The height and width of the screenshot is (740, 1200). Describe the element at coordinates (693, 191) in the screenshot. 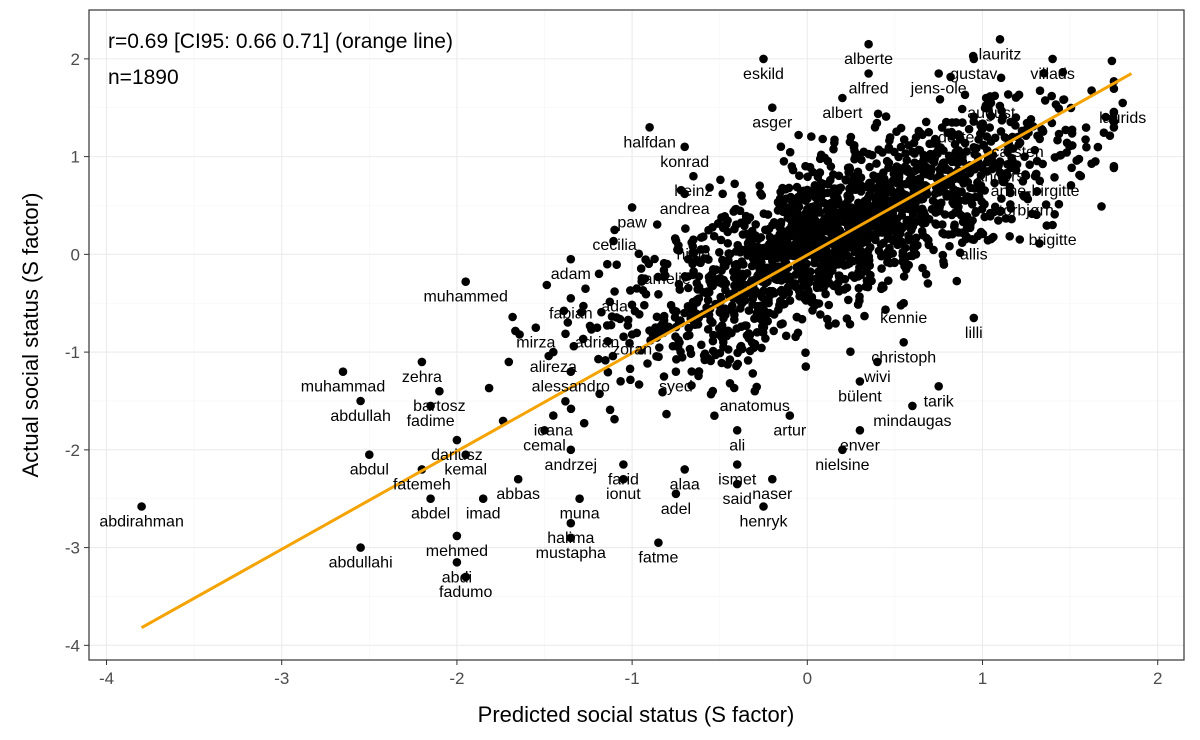

I see `point-label: heinz` at that location.